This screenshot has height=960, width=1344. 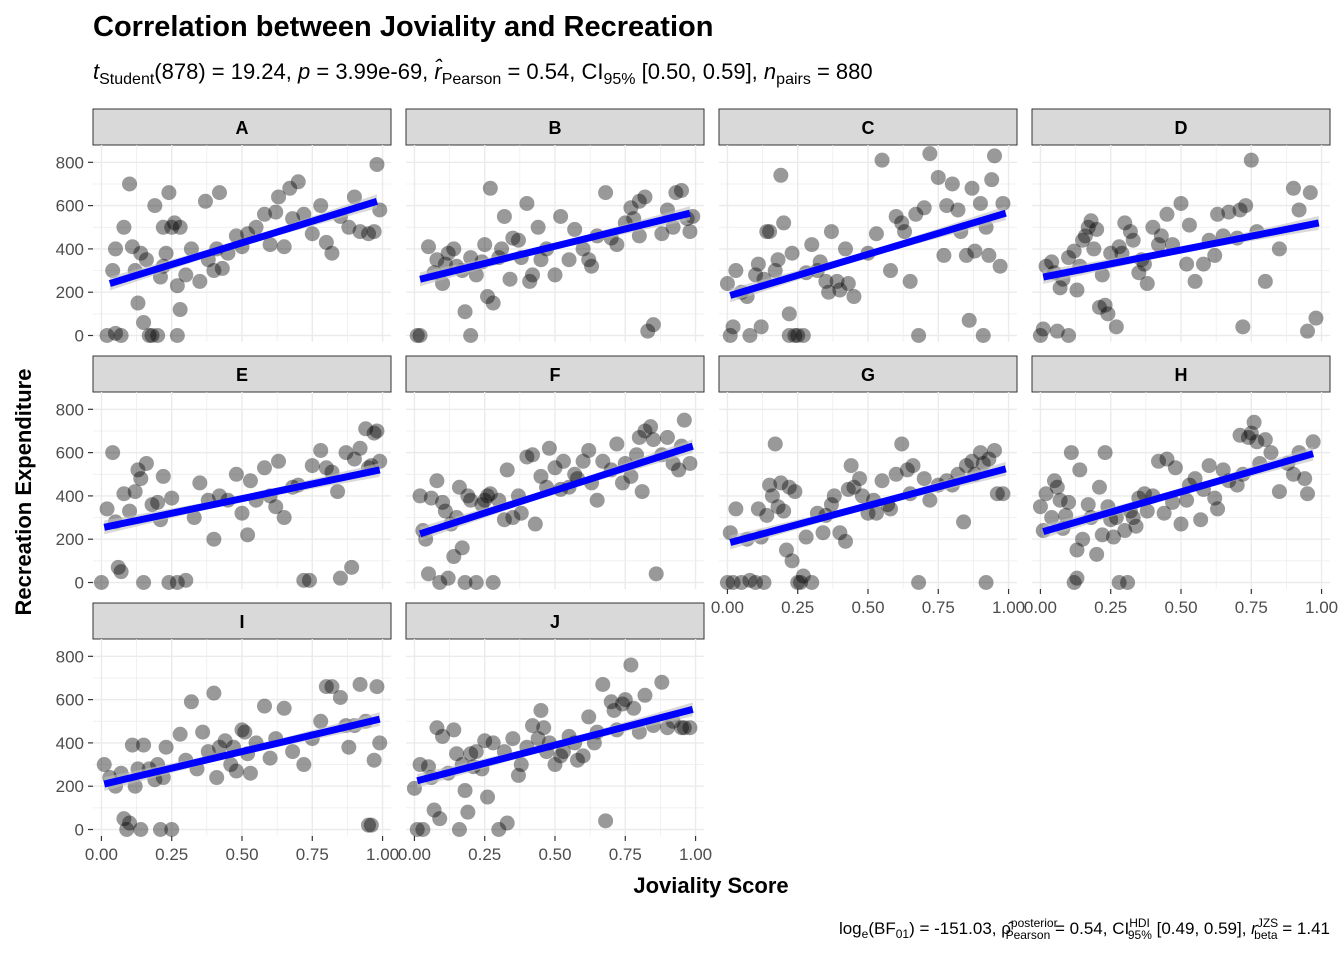 What do you see at coordinates (242, 128) in the screenshot?
I see `facet-strip-label: A` at bounding box center [242, 128].